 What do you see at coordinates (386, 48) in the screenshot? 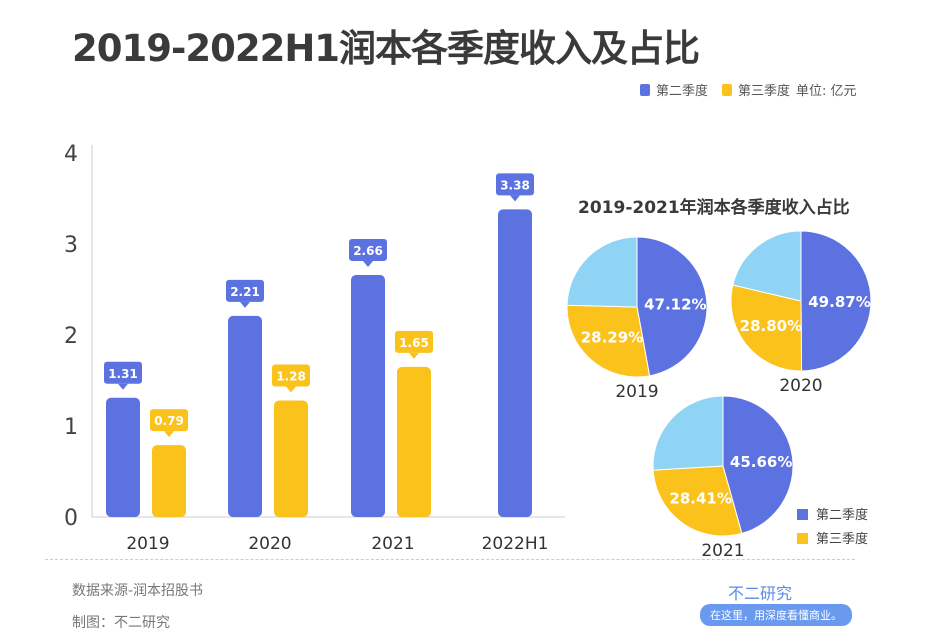
I see `chart-title: 2019-2022H1润本各季度收入及占比` at bounding box center [386, 48].